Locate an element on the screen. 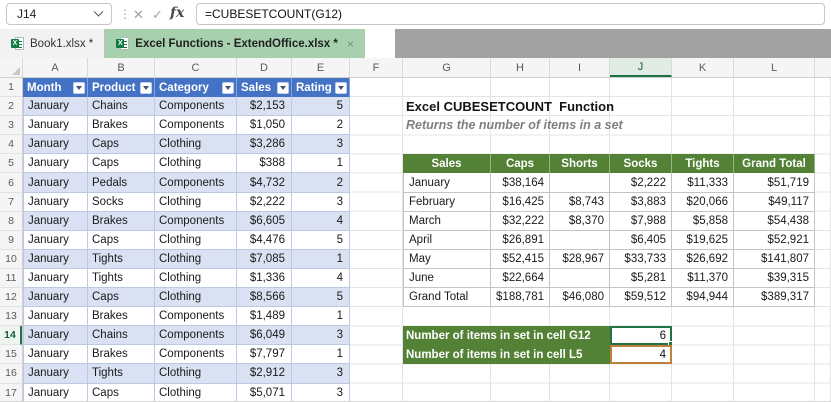  name-box: J14 is located at coordinates (59, 14).